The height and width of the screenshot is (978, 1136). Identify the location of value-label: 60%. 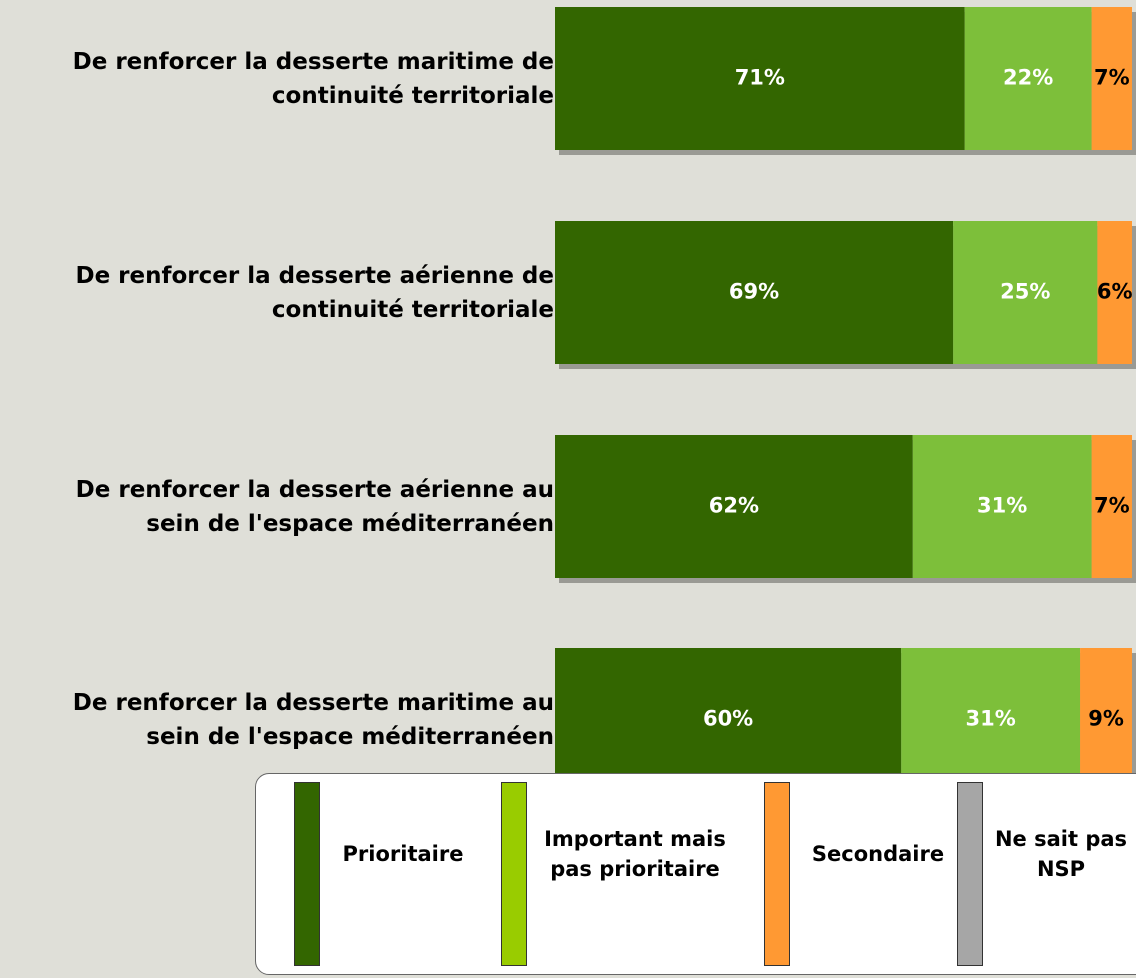
(728, 719).